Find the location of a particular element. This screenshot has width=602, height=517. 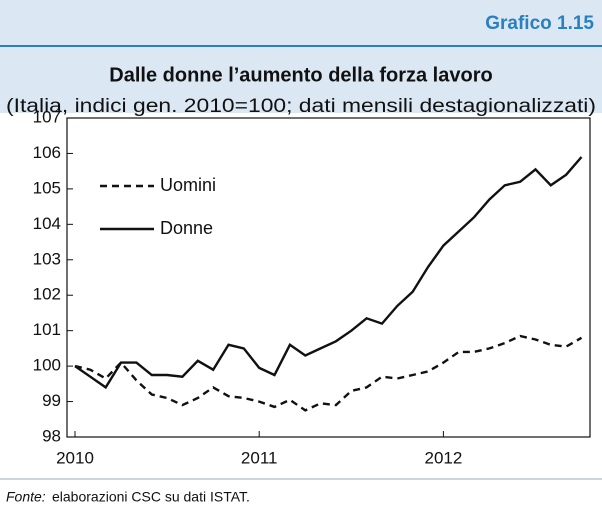

y-tick-label: 98 is located at coordinates (51, 435).